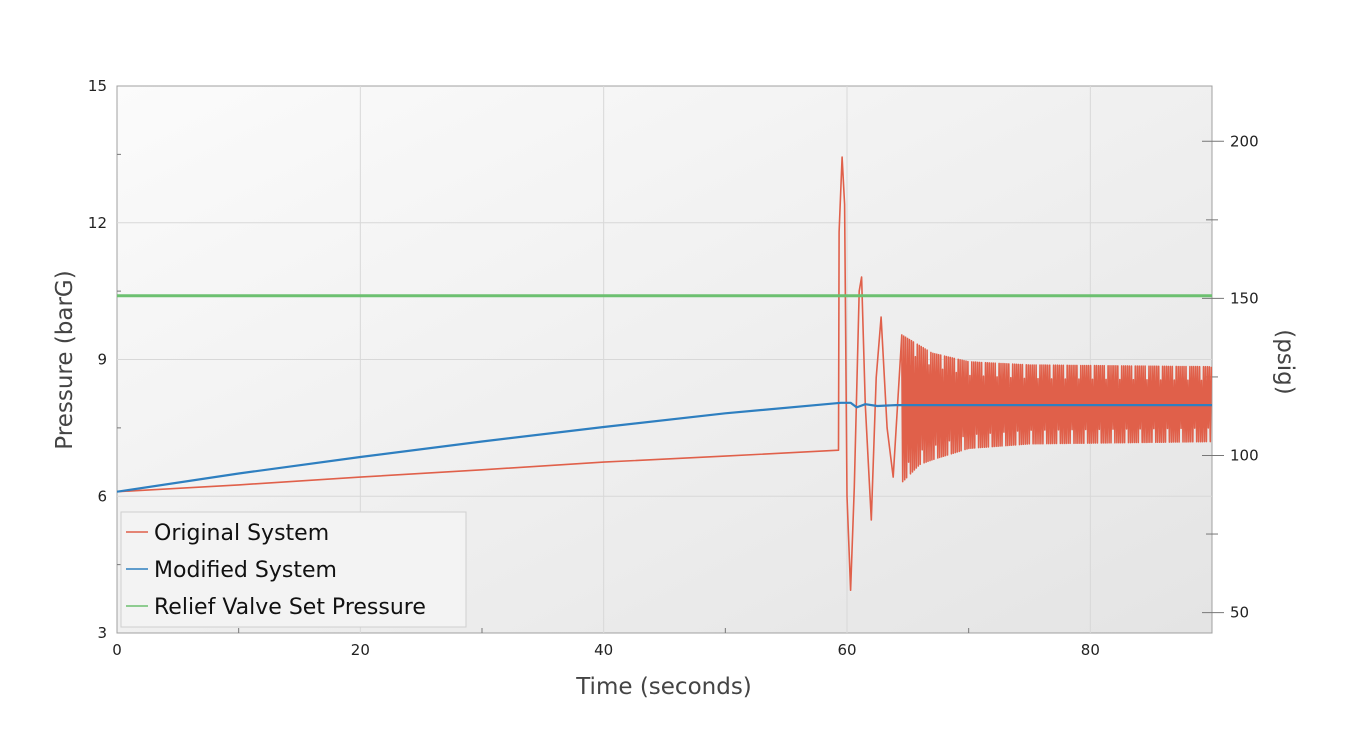  What do you see at coordinates (102, 633) in the screenshot?
I see `y-tick-label: 3` at bounding box center [102, 633].